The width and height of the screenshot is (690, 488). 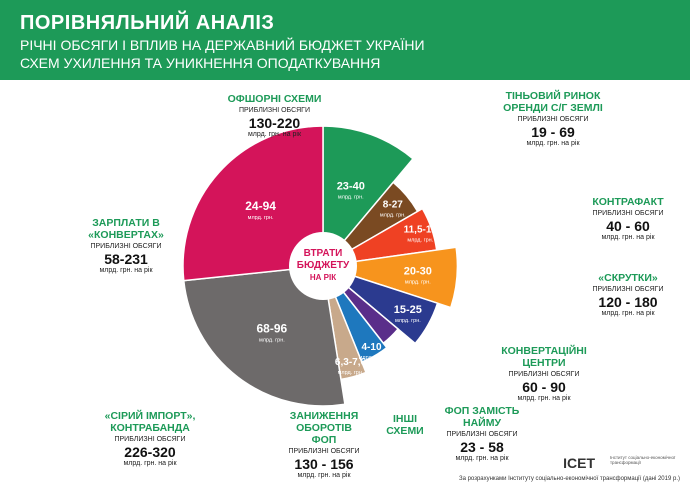 What do you see at coordinates (418, 271) in the screenshot?
I see `slice-value-label: 20-30` at bounding box center [418, 271].